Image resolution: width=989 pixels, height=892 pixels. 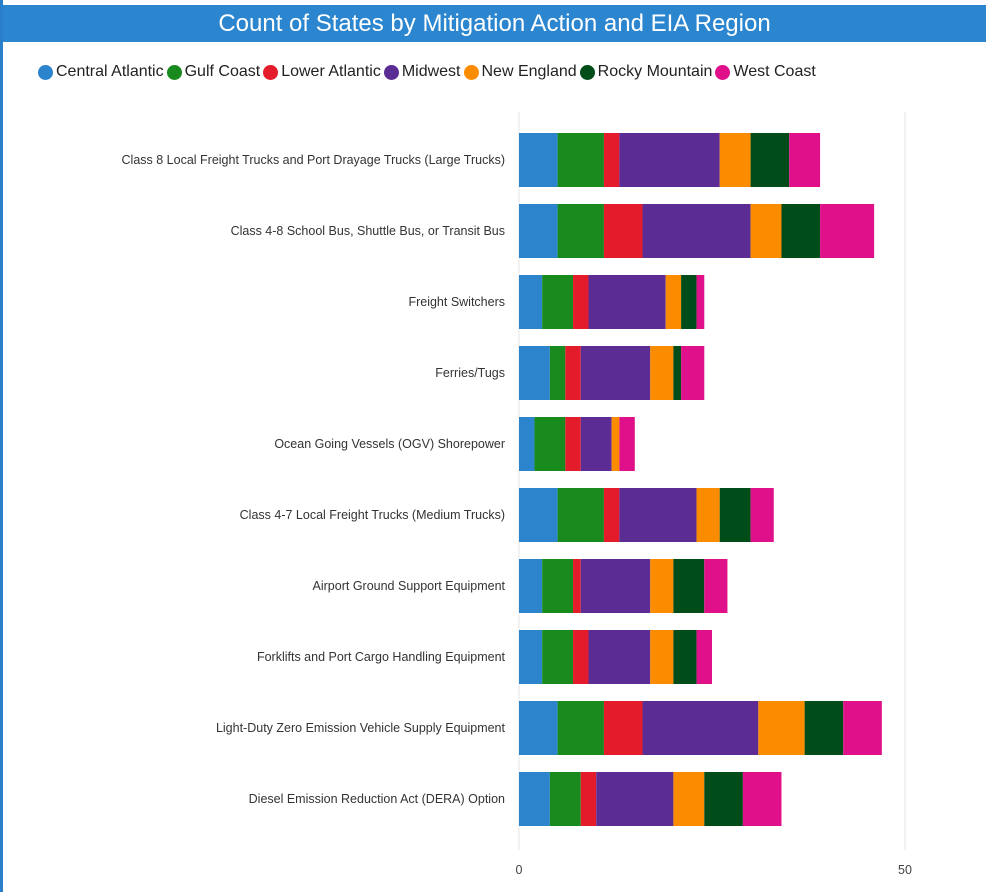 I want to click on legend-label: Central Atlantic, so click(x=110, y=71).